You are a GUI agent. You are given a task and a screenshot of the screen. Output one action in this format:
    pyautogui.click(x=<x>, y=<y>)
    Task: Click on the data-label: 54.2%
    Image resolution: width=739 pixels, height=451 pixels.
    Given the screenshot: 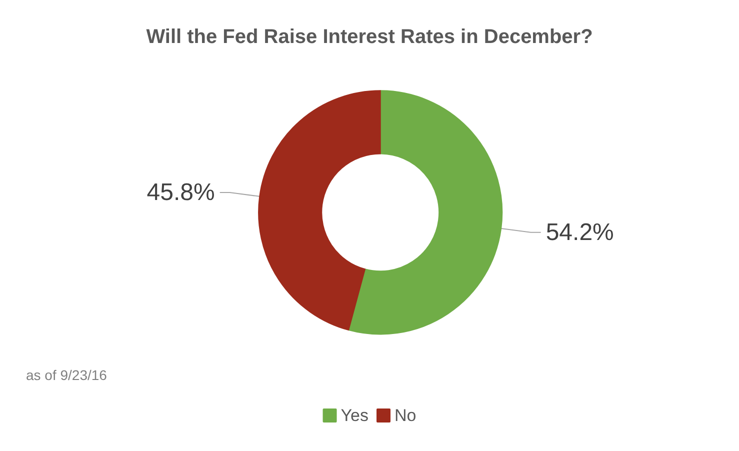 What is the action you would take?
    pyautogui.click(x=580, y=232)
    